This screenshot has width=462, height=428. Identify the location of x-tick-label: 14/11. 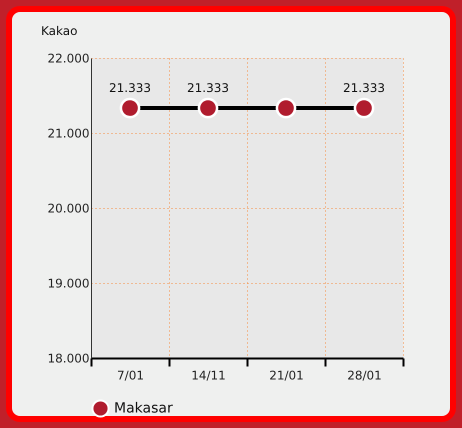
(208, 375).